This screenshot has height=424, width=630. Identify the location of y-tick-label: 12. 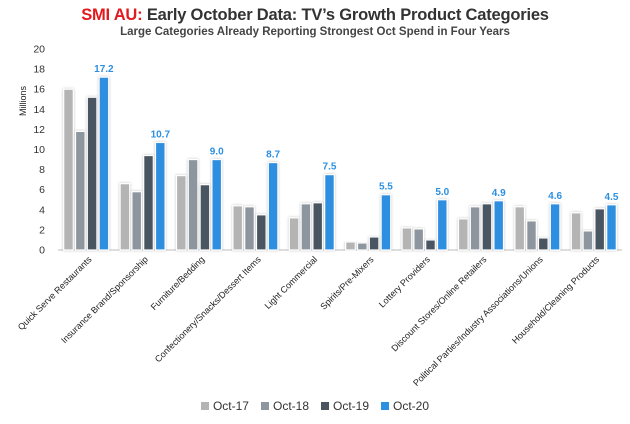
(39, 130).